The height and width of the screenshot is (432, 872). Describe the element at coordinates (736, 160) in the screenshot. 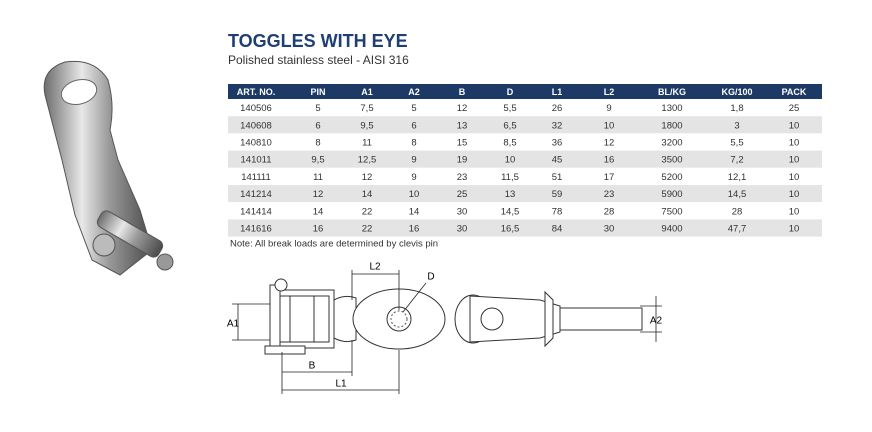

I see `table-cell: 7,2` at that location.